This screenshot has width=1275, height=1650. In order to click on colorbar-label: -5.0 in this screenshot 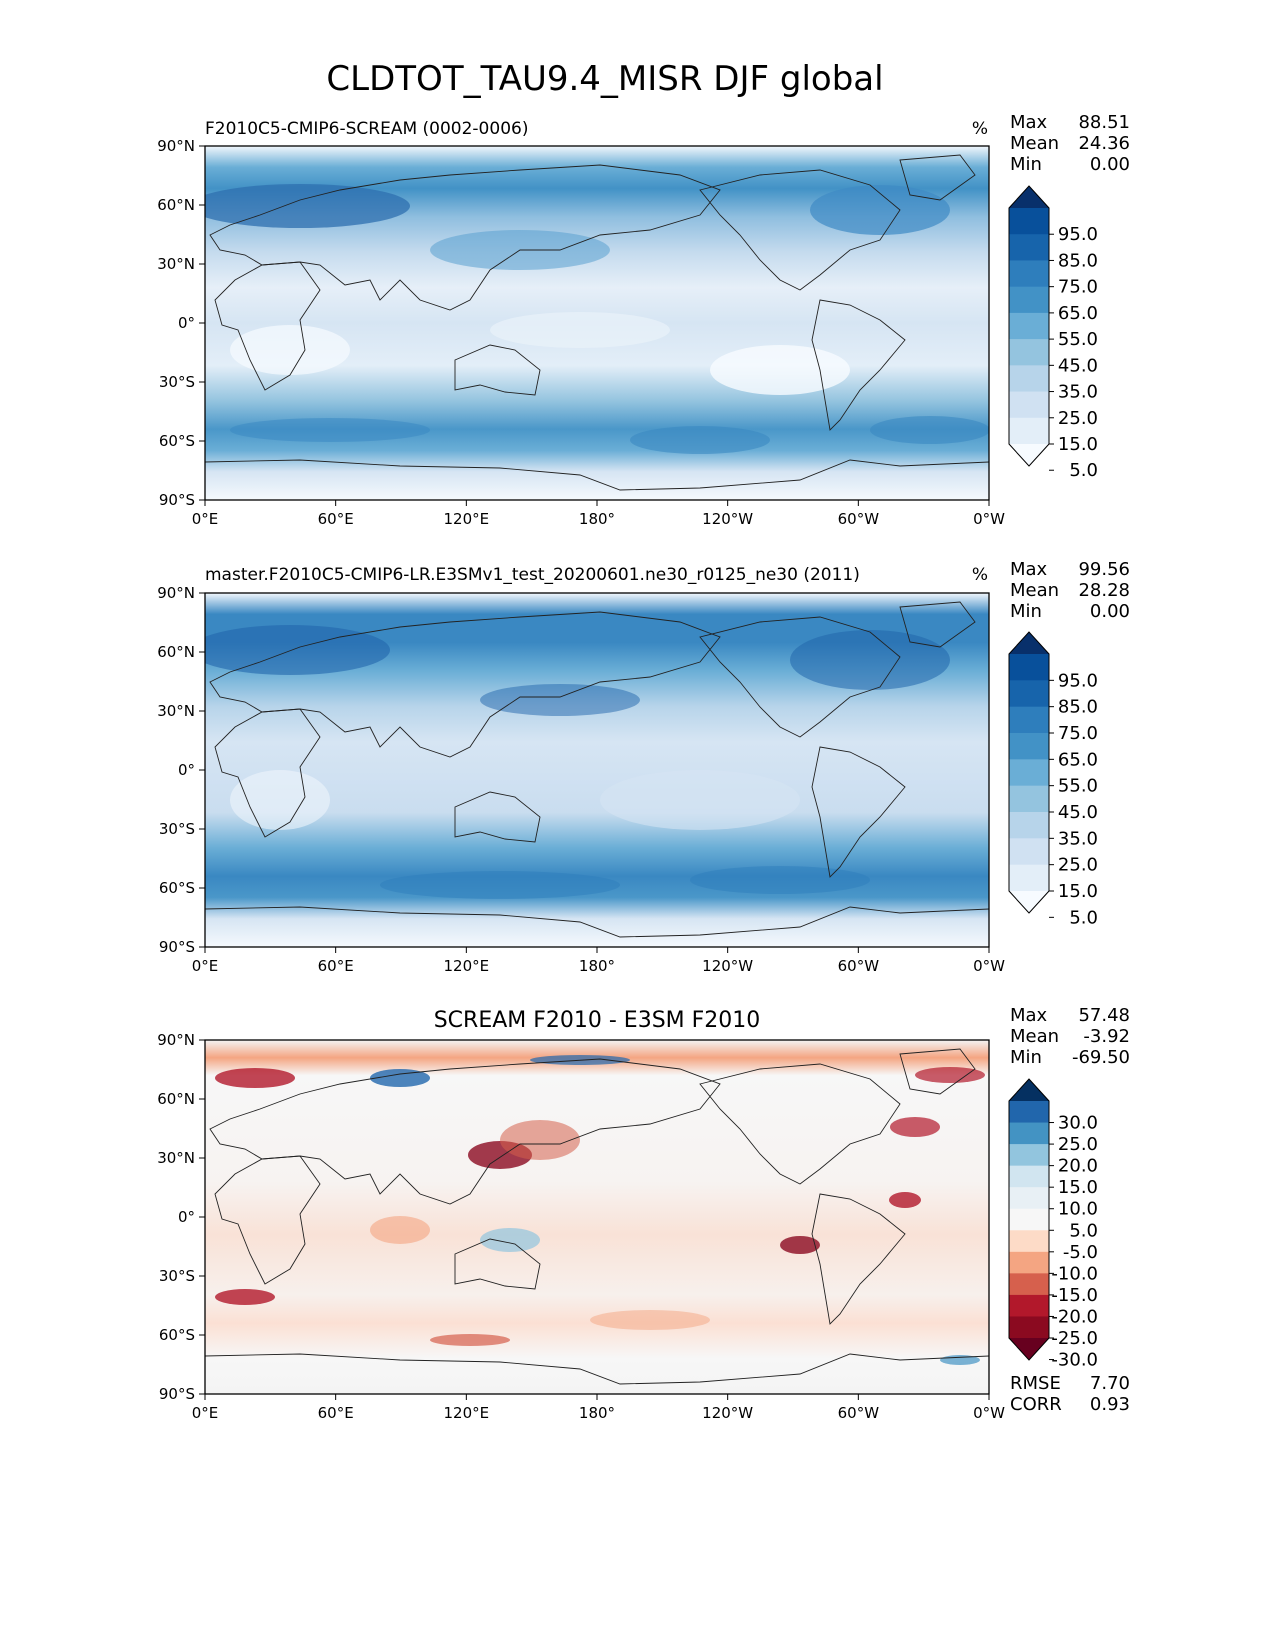, I will do `click(1080, 1252)`.